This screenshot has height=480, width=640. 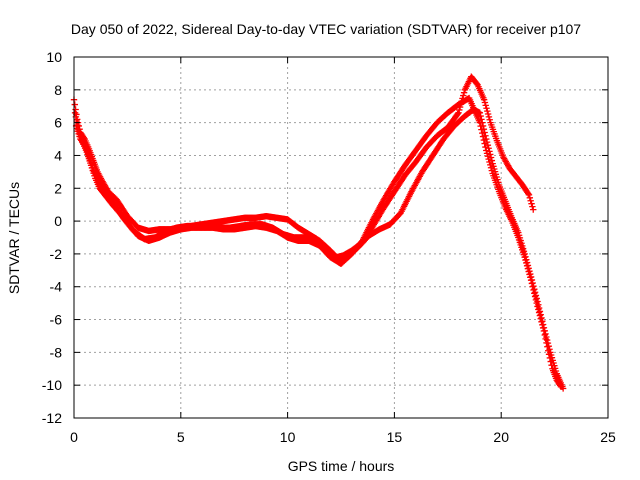 I want to click on y-tick-label: -10, so click(x=52, y=385).